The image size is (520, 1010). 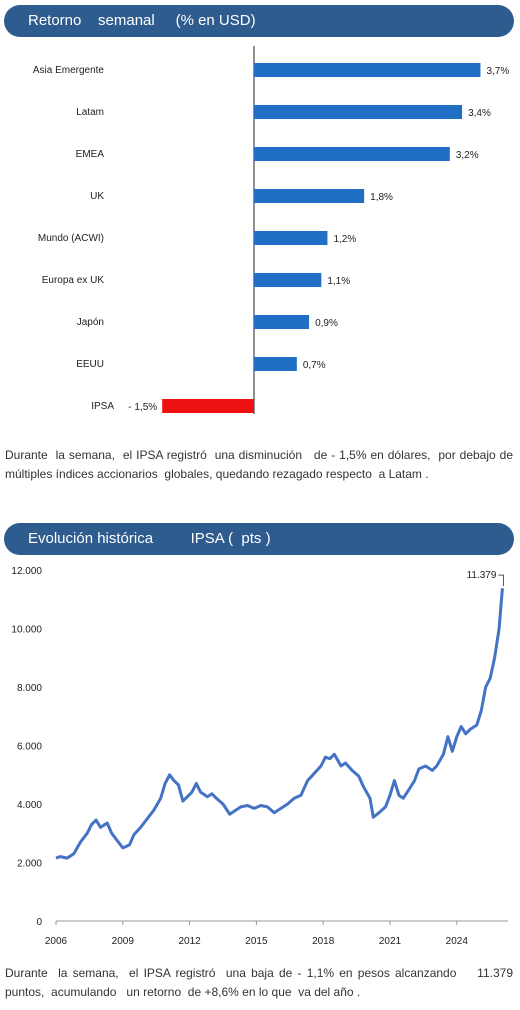 I want to click on x-tick-label-0: 2006, so click(x=56, y=941).